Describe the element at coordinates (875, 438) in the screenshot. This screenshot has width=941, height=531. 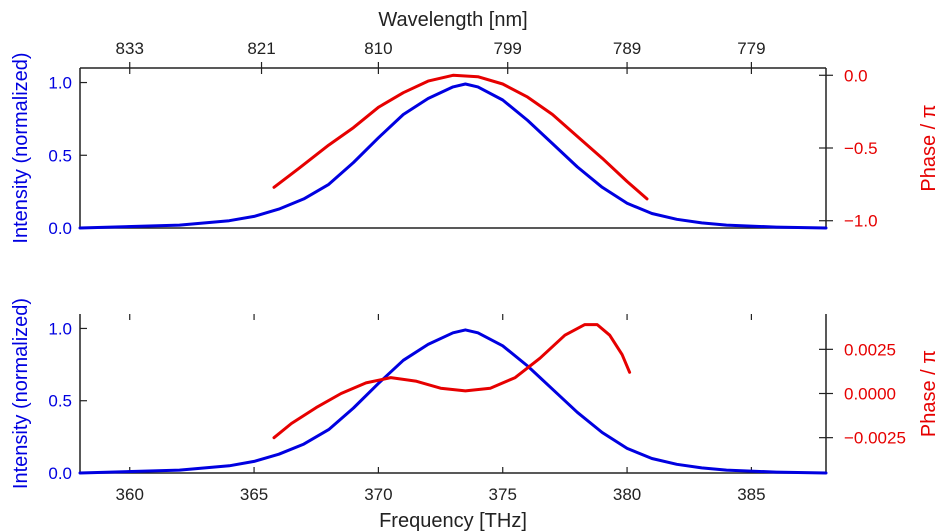
I see `right-y-tick-label: −0.0025` at that location.